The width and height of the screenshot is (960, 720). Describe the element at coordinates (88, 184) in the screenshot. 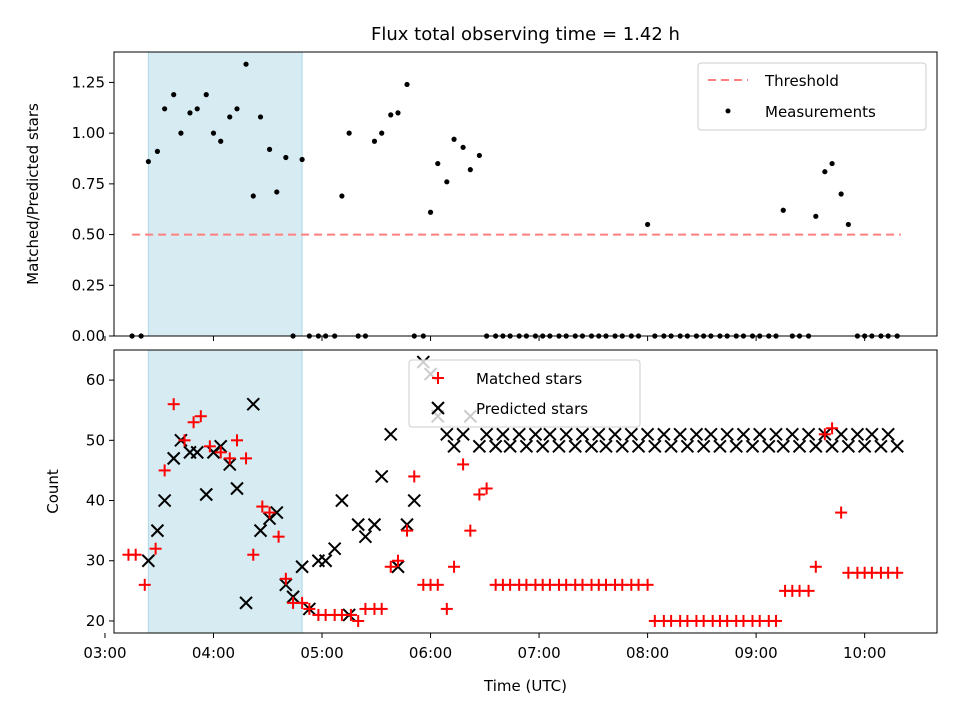

I see `top-y-tick-label: 0.75` at that location.